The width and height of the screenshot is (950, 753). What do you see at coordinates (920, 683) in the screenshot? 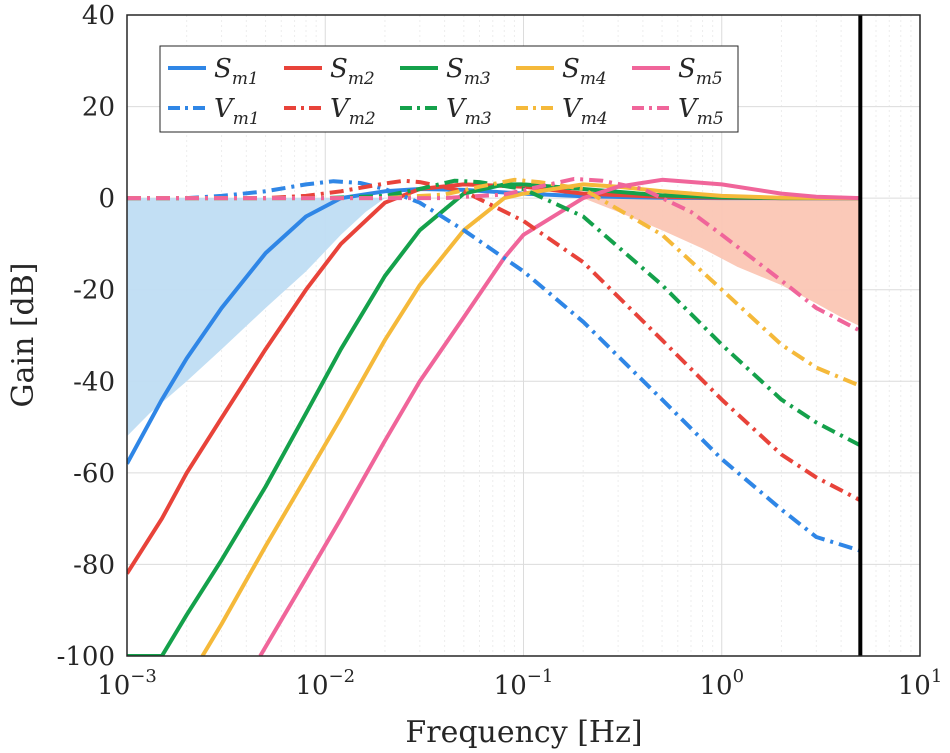
I see `x-tick-label: 10¹` at bounding box center [920, 683].